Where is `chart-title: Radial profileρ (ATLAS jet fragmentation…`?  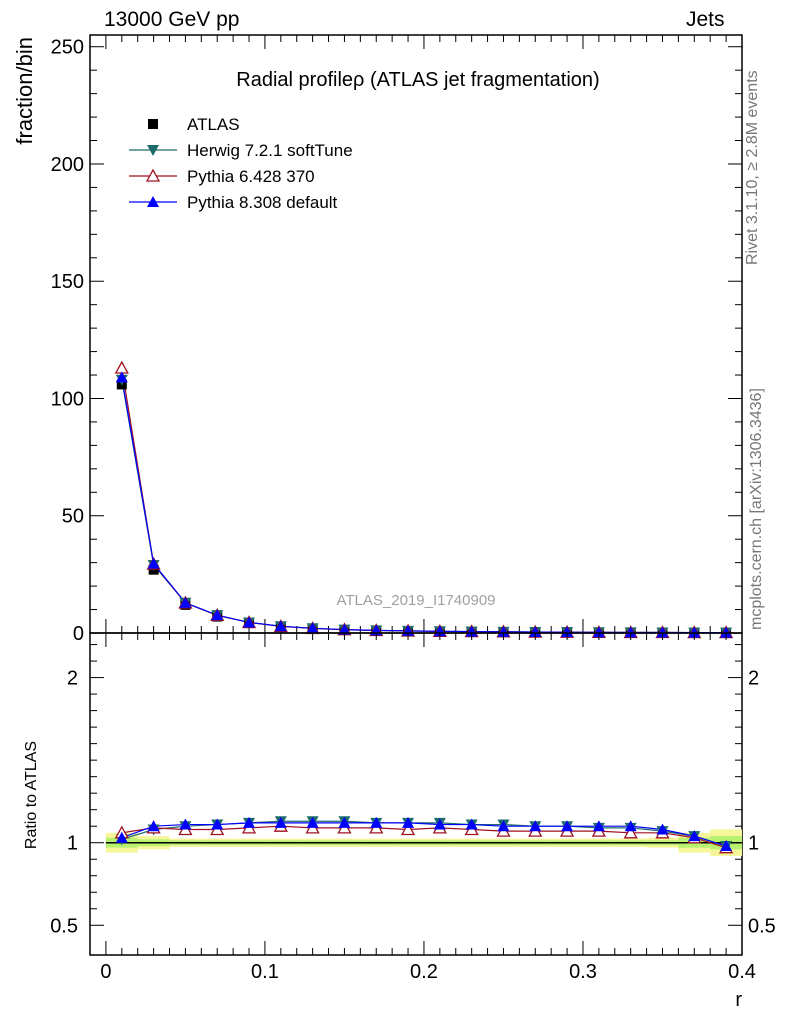
chart-title: Radial profileρ (ATLAS jet fragmentation… is located at coordinates (417, 80).